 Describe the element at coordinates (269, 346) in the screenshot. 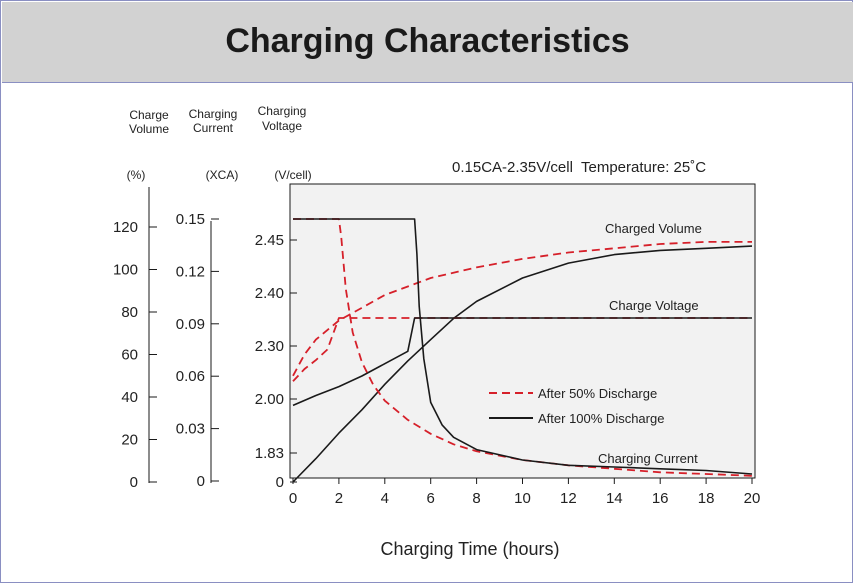

I see `voltage-tick-label: 2.30` at that location.